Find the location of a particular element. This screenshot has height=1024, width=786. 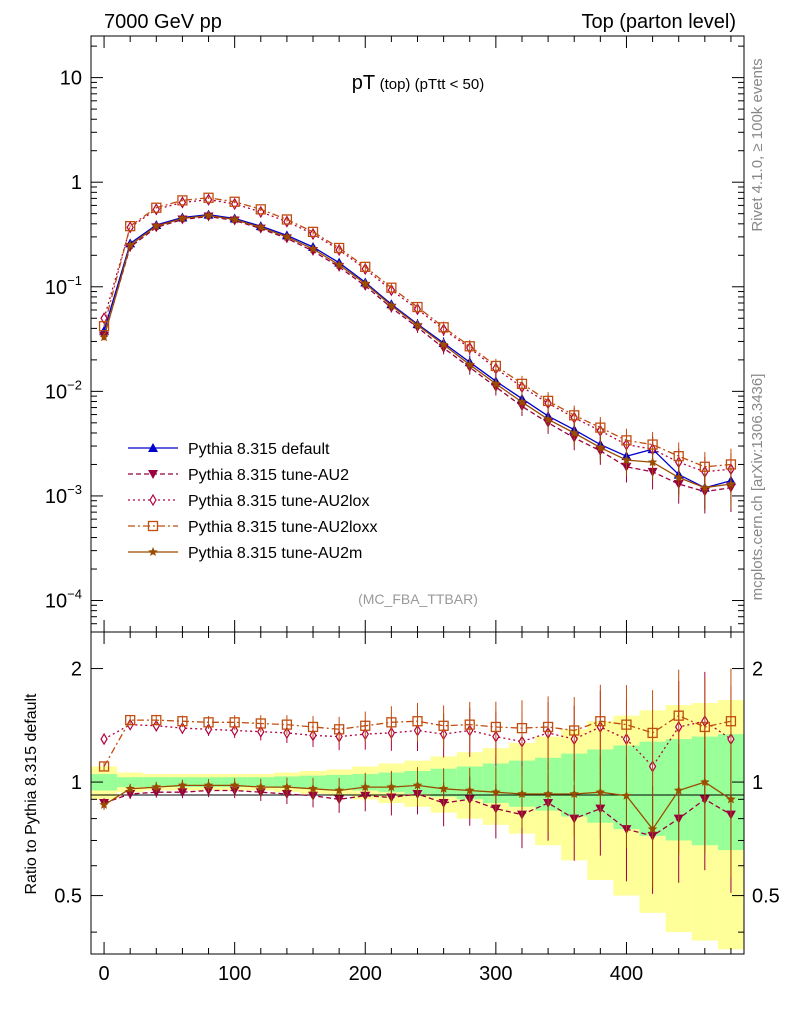

main-plot-title-main: pT is located at coordinates (363, 83).